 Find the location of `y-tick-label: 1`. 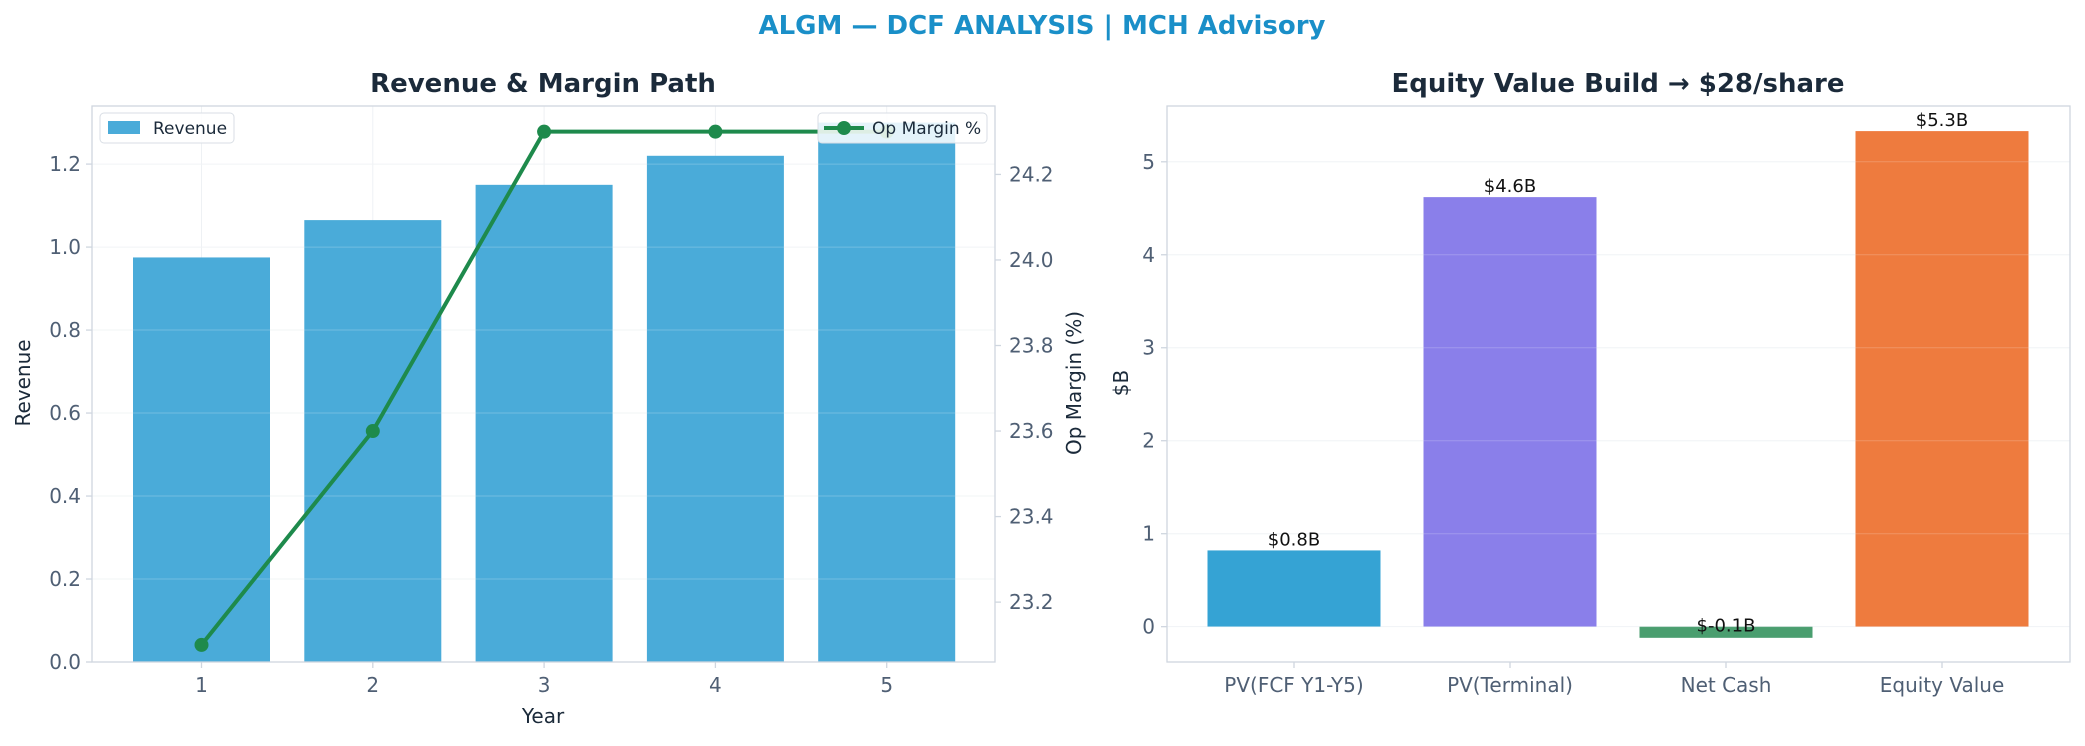

y-tick-label: 1 is located at coordinates (1148, 534).